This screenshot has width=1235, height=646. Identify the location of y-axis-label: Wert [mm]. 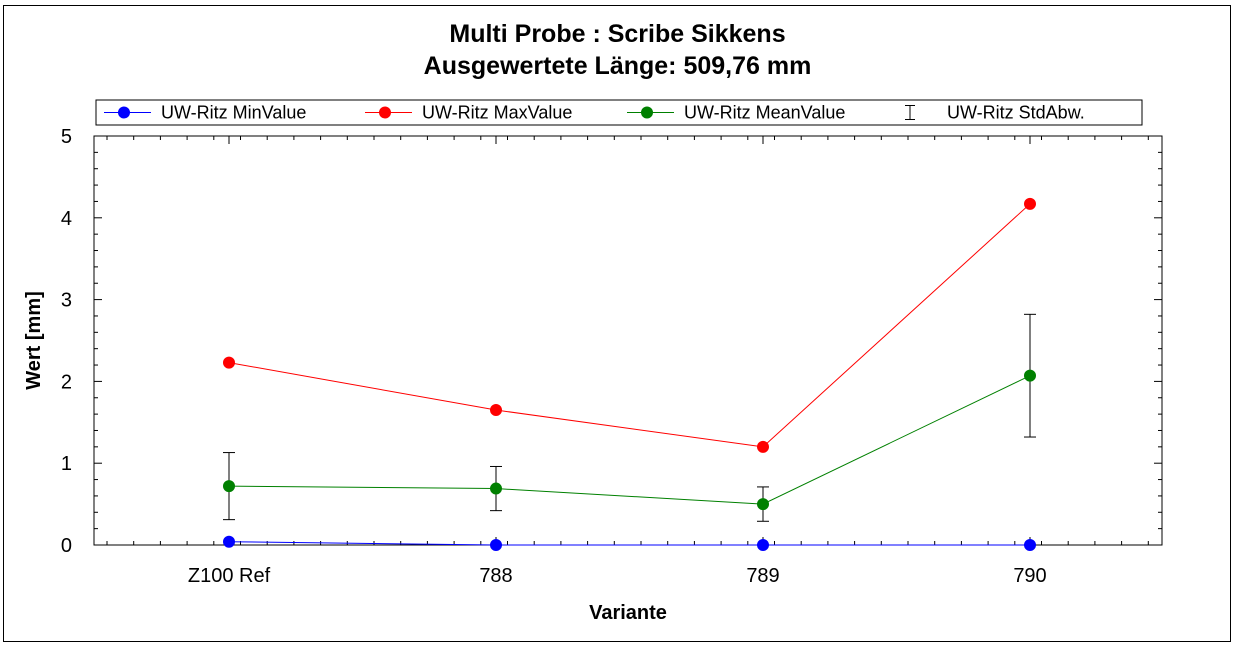
(34, 340).